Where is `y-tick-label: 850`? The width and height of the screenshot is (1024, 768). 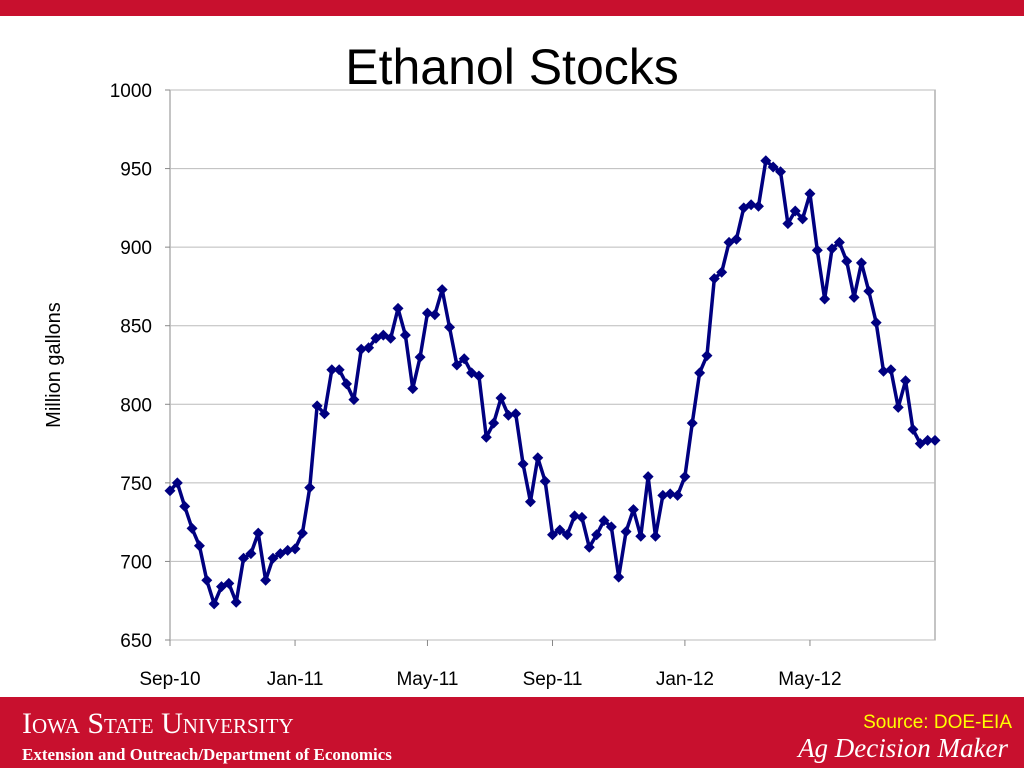
y-tick-label: 850 is located at coordinates (136, 327).